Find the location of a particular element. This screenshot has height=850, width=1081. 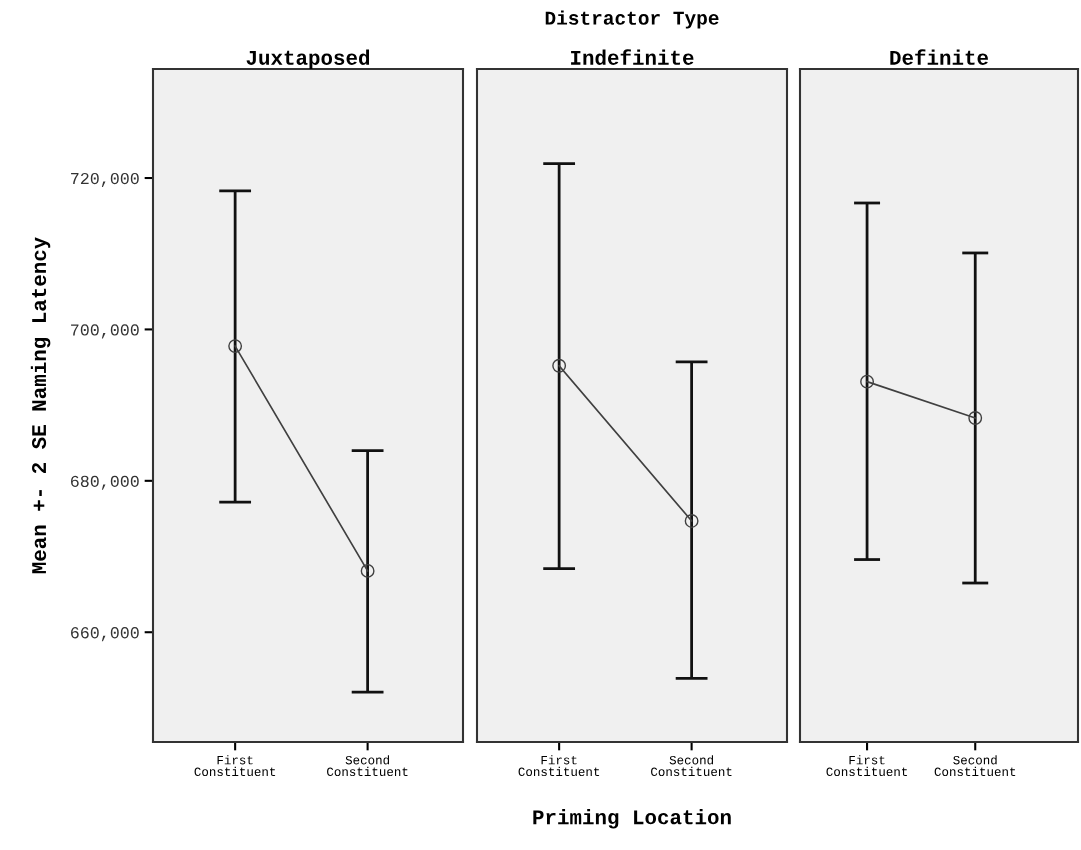

y-tick-label: 680,000 is located at coordinates (105, 482).